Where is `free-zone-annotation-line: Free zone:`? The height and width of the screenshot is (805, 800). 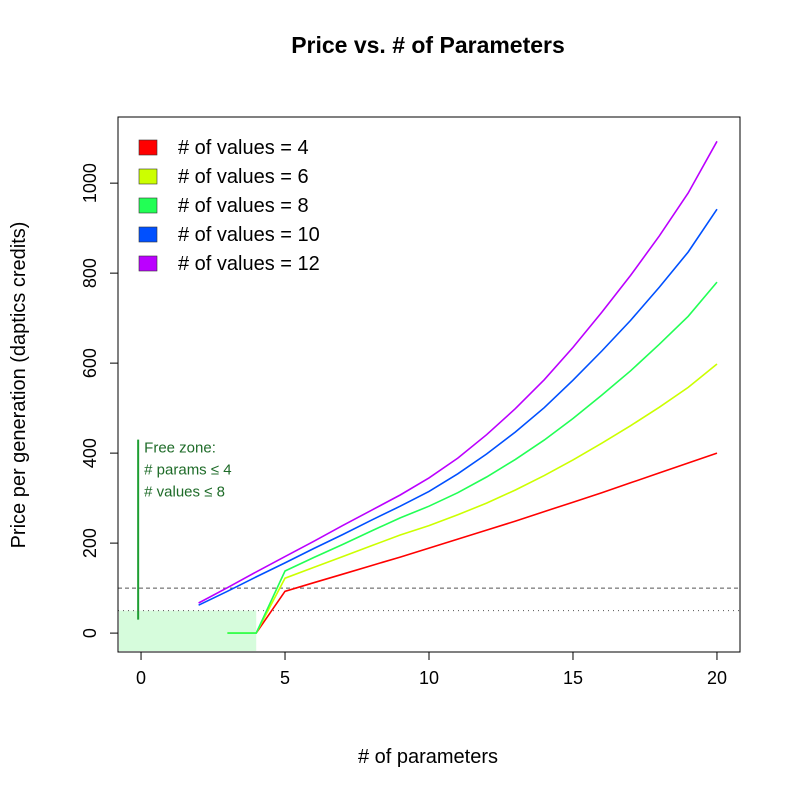 free-zone-annotation-line: Free zone: is located at coordinates (180, 448).